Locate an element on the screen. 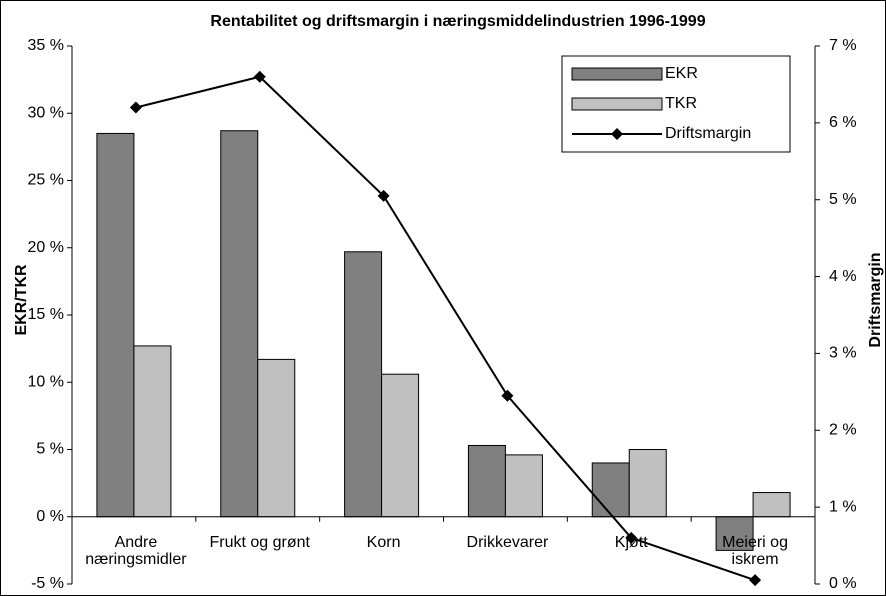  y-tick-label: 10 % is located at coordinates (46, 381).